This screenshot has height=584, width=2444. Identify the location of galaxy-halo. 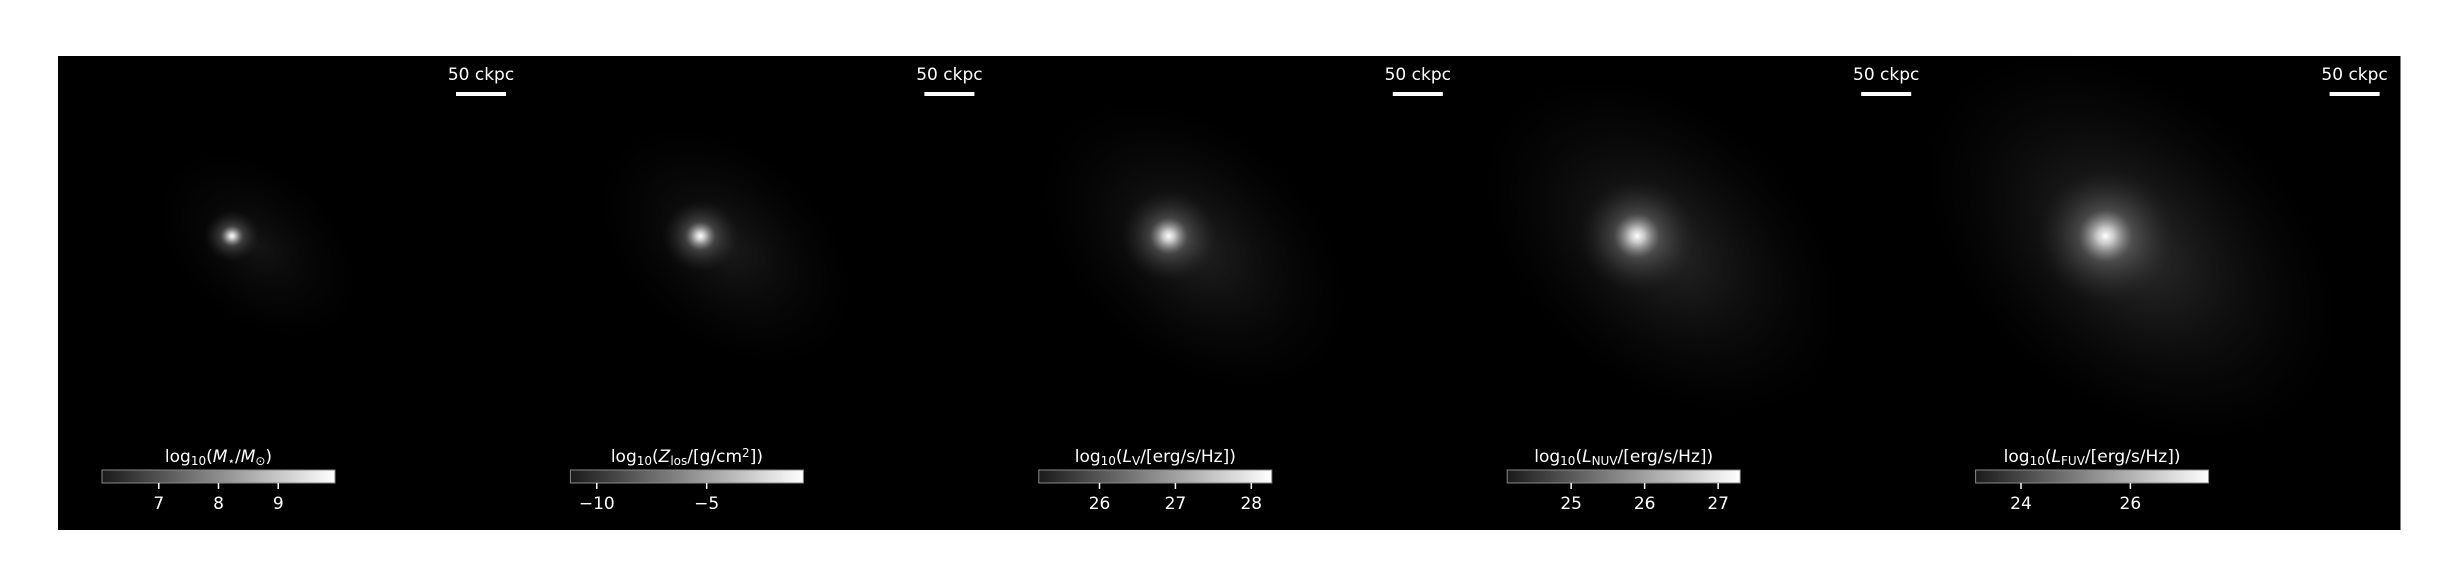
(258, 246).